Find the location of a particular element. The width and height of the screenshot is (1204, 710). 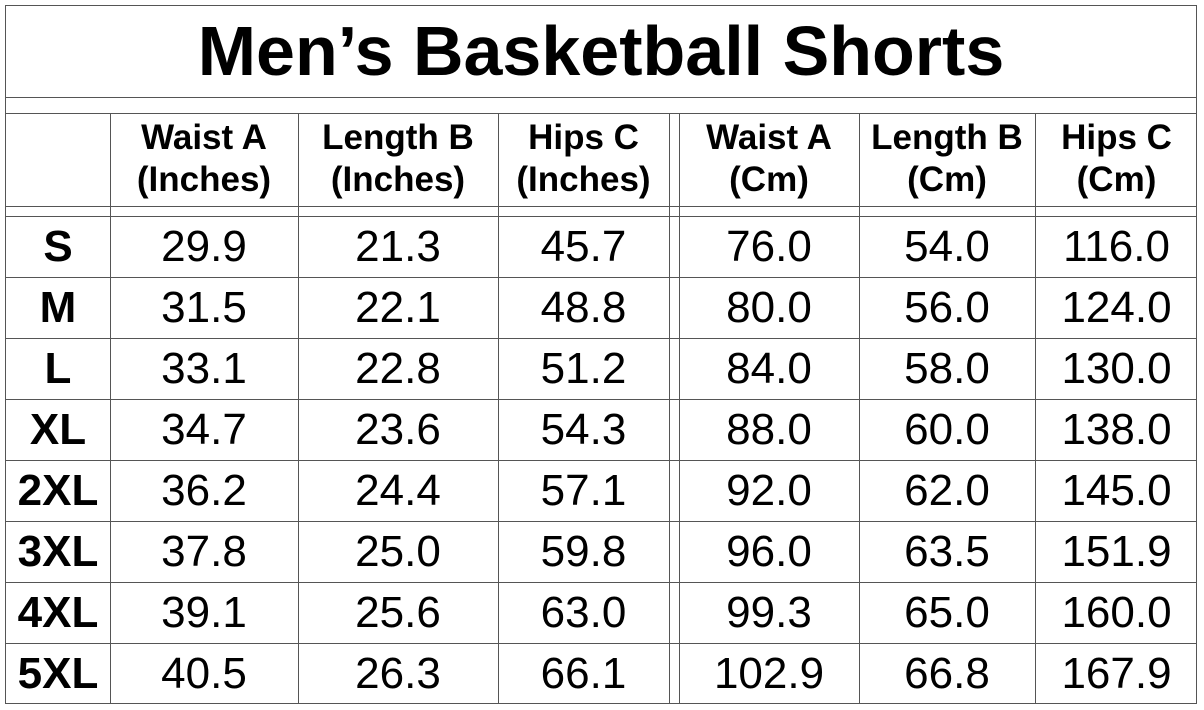

table-cell: 25.6 is located at coordinates (398, 612).